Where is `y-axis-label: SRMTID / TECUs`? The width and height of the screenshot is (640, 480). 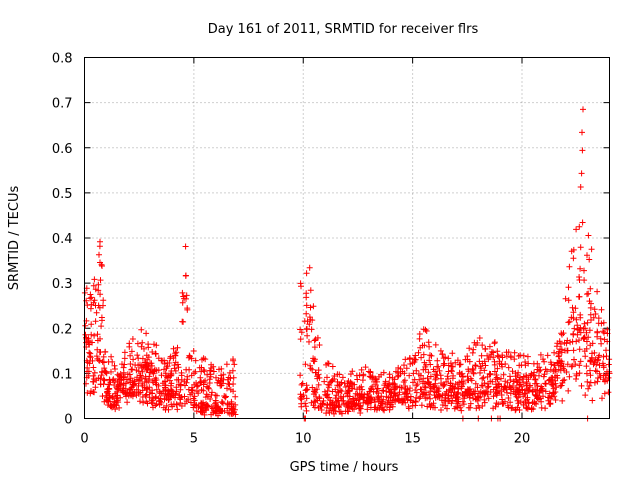
y-axis-label: SRMTID / TECUs is located at coordinates (14, 238).